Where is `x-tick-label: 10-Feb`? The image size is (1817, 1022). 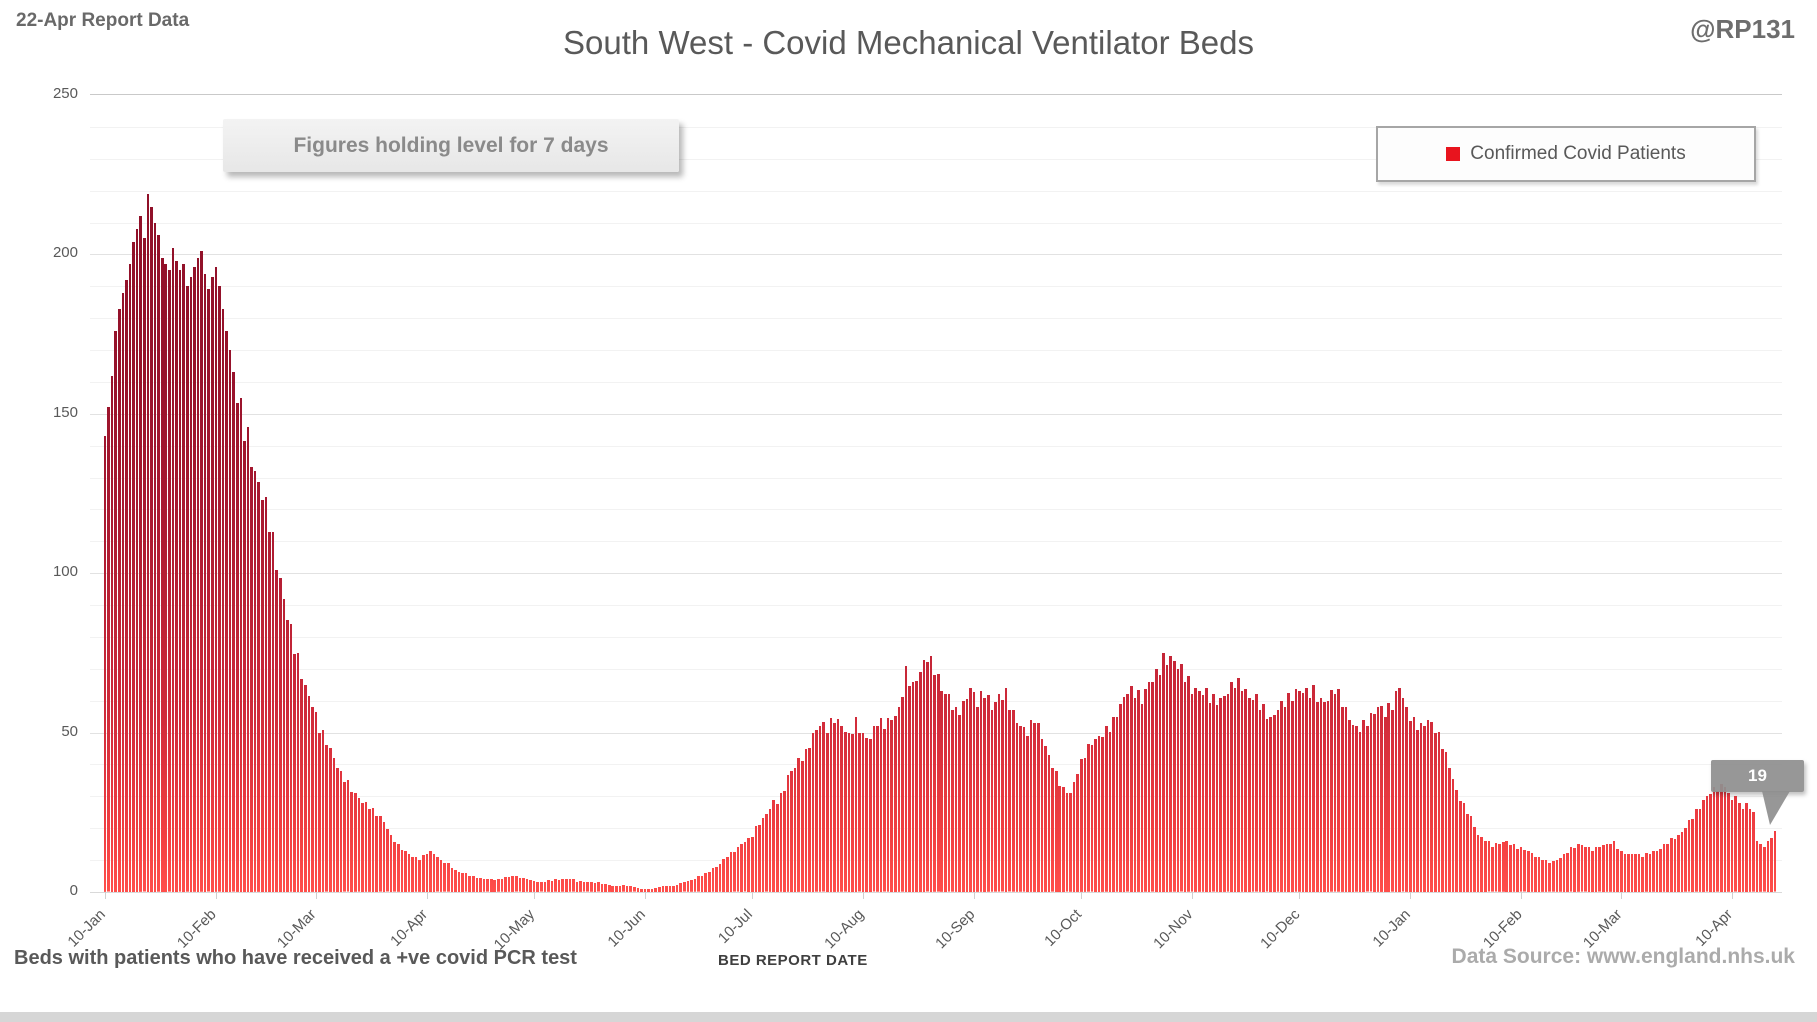
x-tick-label: 10-Feb is located at coordinates (1502, 929).